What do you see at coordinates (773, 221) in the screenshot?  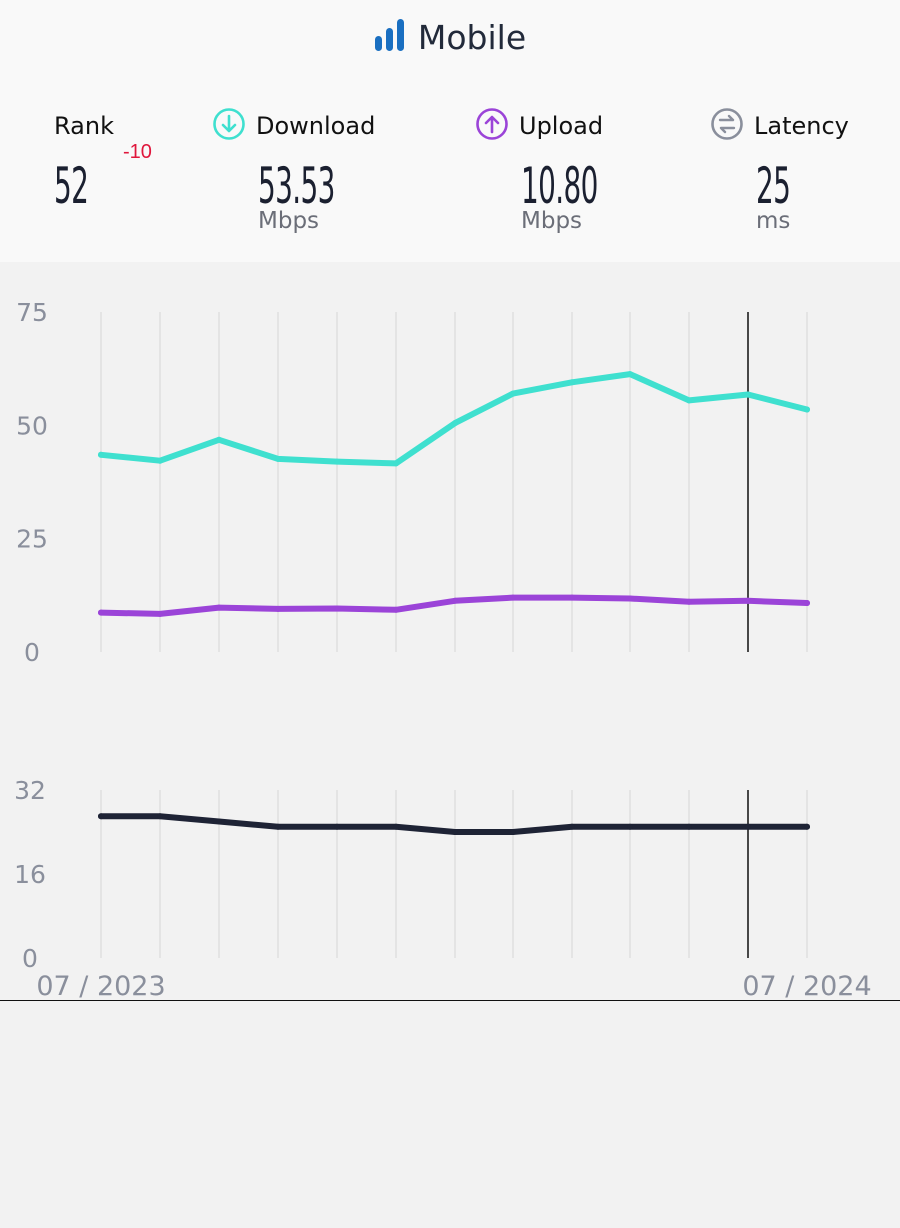 I see `latency-unit: ms` at bounding box center [773, 221].